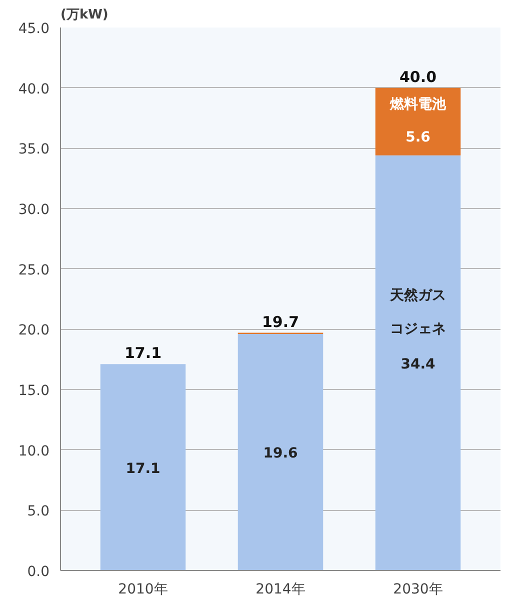  I want to click on data-label: 19.6, so click(280, 454).